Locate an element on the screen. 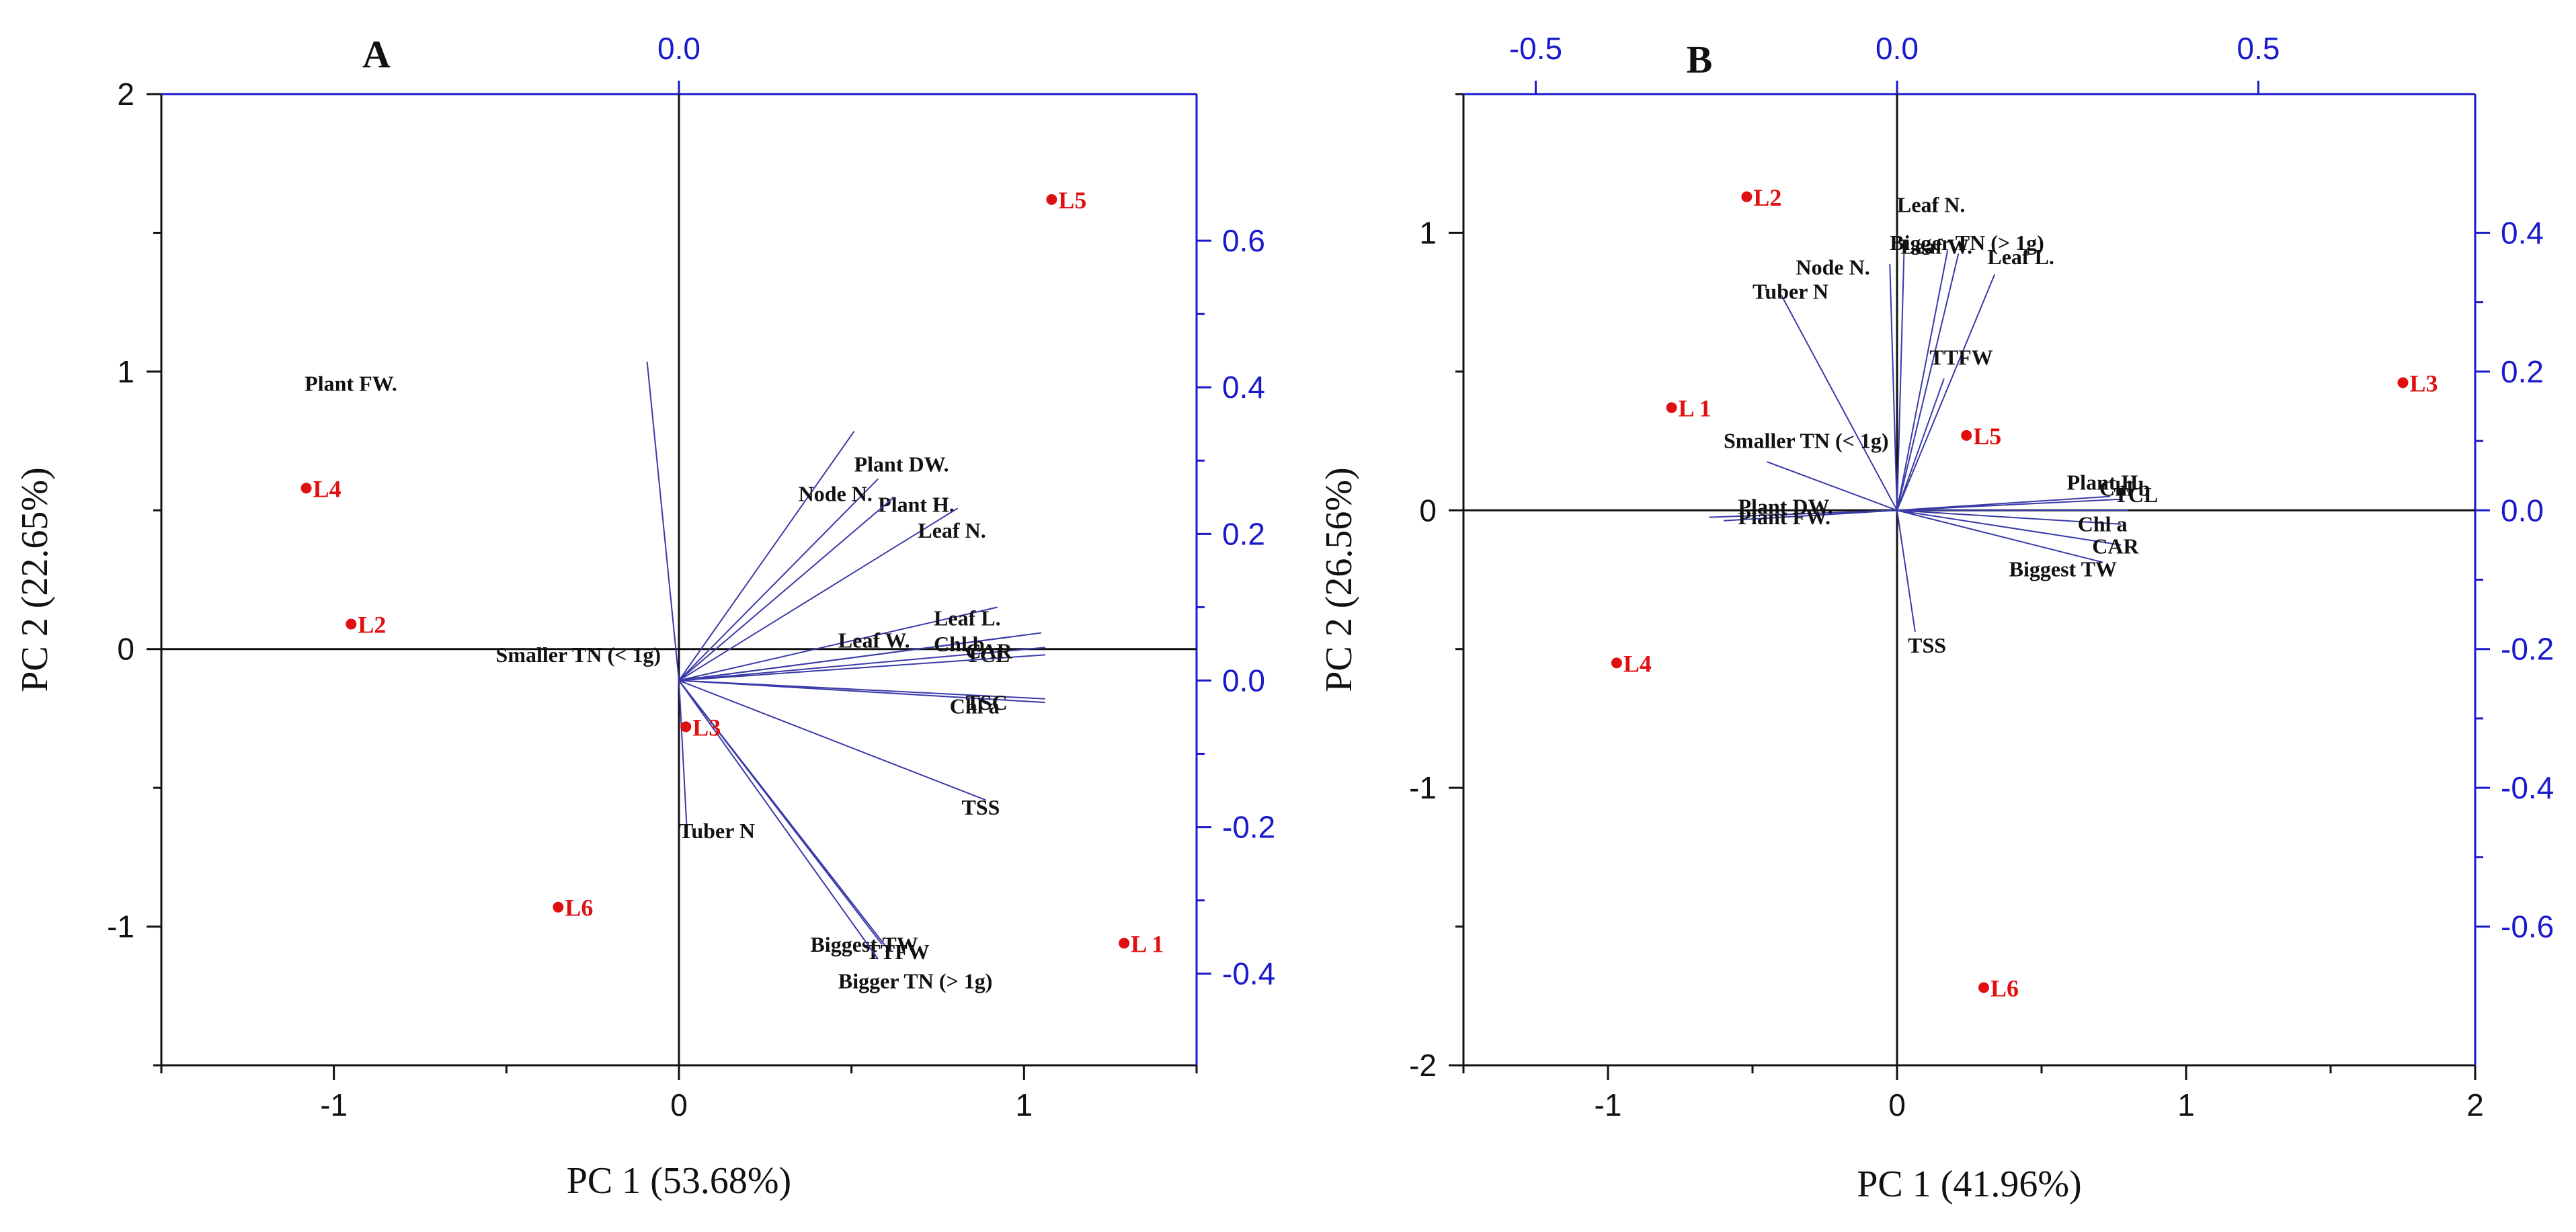  y-tick-label: 2 is located at coordinates (125, 94).